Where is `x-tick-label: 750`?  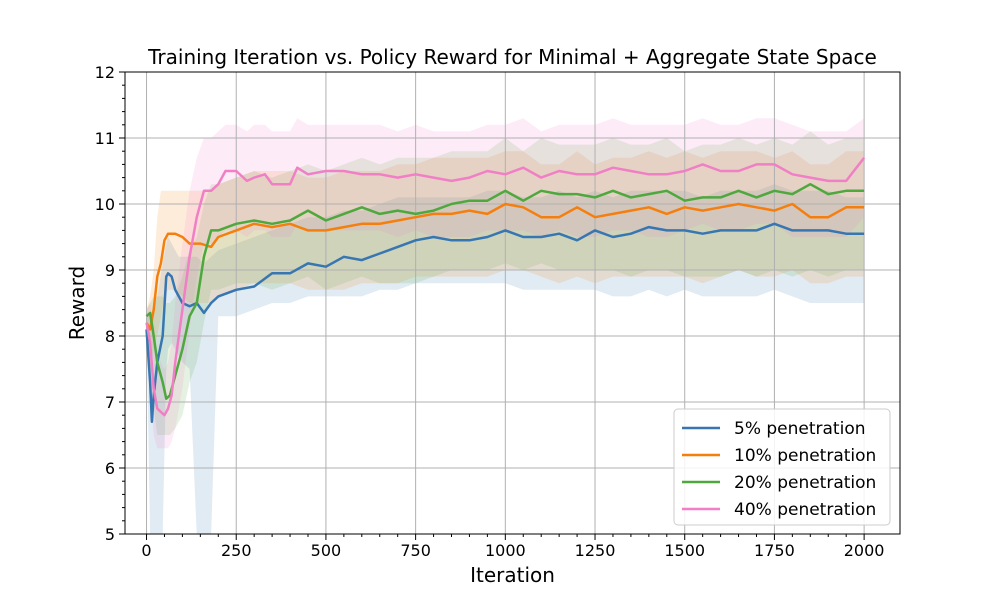
x-tick-label: 750 is located at coordinates (415, 550).